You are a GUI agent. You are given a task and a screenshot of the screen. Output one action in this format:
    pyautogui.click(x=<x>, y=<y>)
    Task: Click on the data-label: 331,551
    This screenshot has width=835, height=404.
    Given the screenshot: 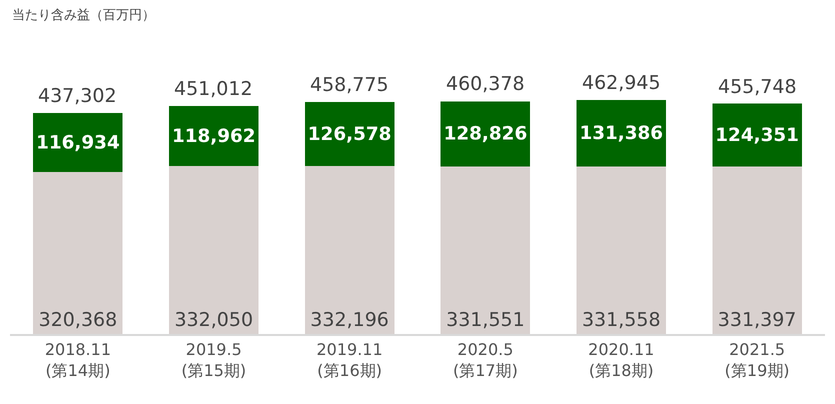 What is the action you would take?
    pyautogui.click(x=485, y=320)
    